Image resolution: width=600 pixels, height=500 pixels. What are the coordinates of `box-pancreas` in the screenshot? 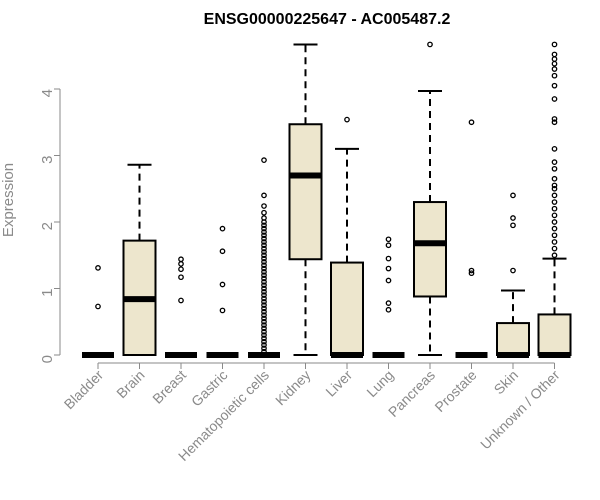 It's located at (430, 198).